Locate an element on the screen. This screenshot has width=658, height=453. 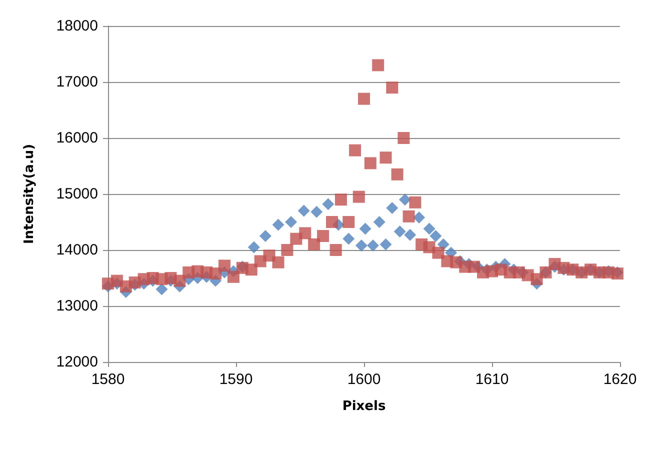
y-axis-title: Intensity(a.u) is located at coordinates (29, 194).